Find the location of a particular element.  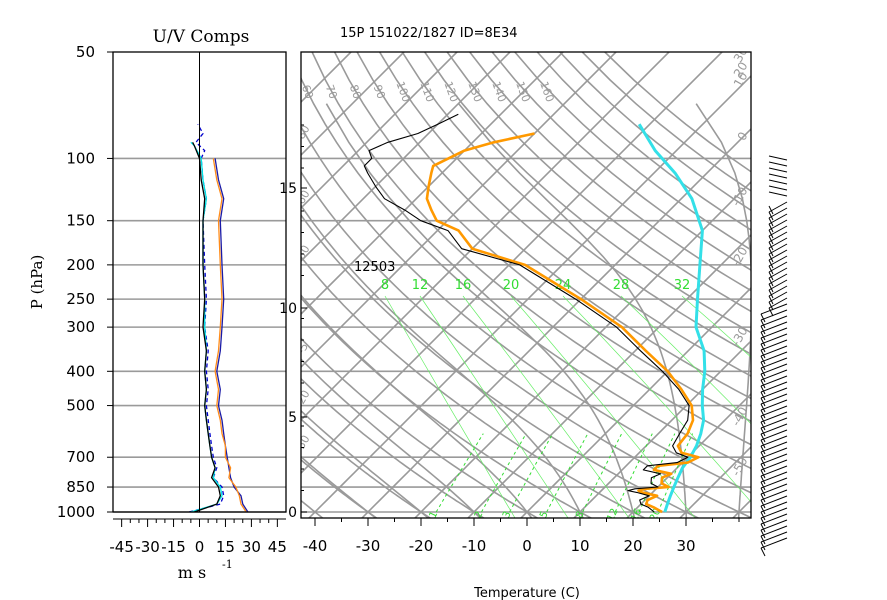

dry-adiabat-label-40: 40 is located at coordinates (259, 92).